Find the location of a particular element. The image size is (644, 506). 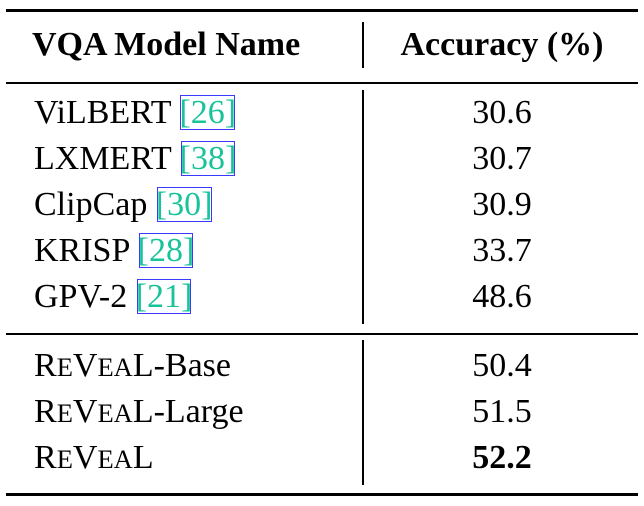

accuracy-value: 30.9 is located at coordinates (502, 204).